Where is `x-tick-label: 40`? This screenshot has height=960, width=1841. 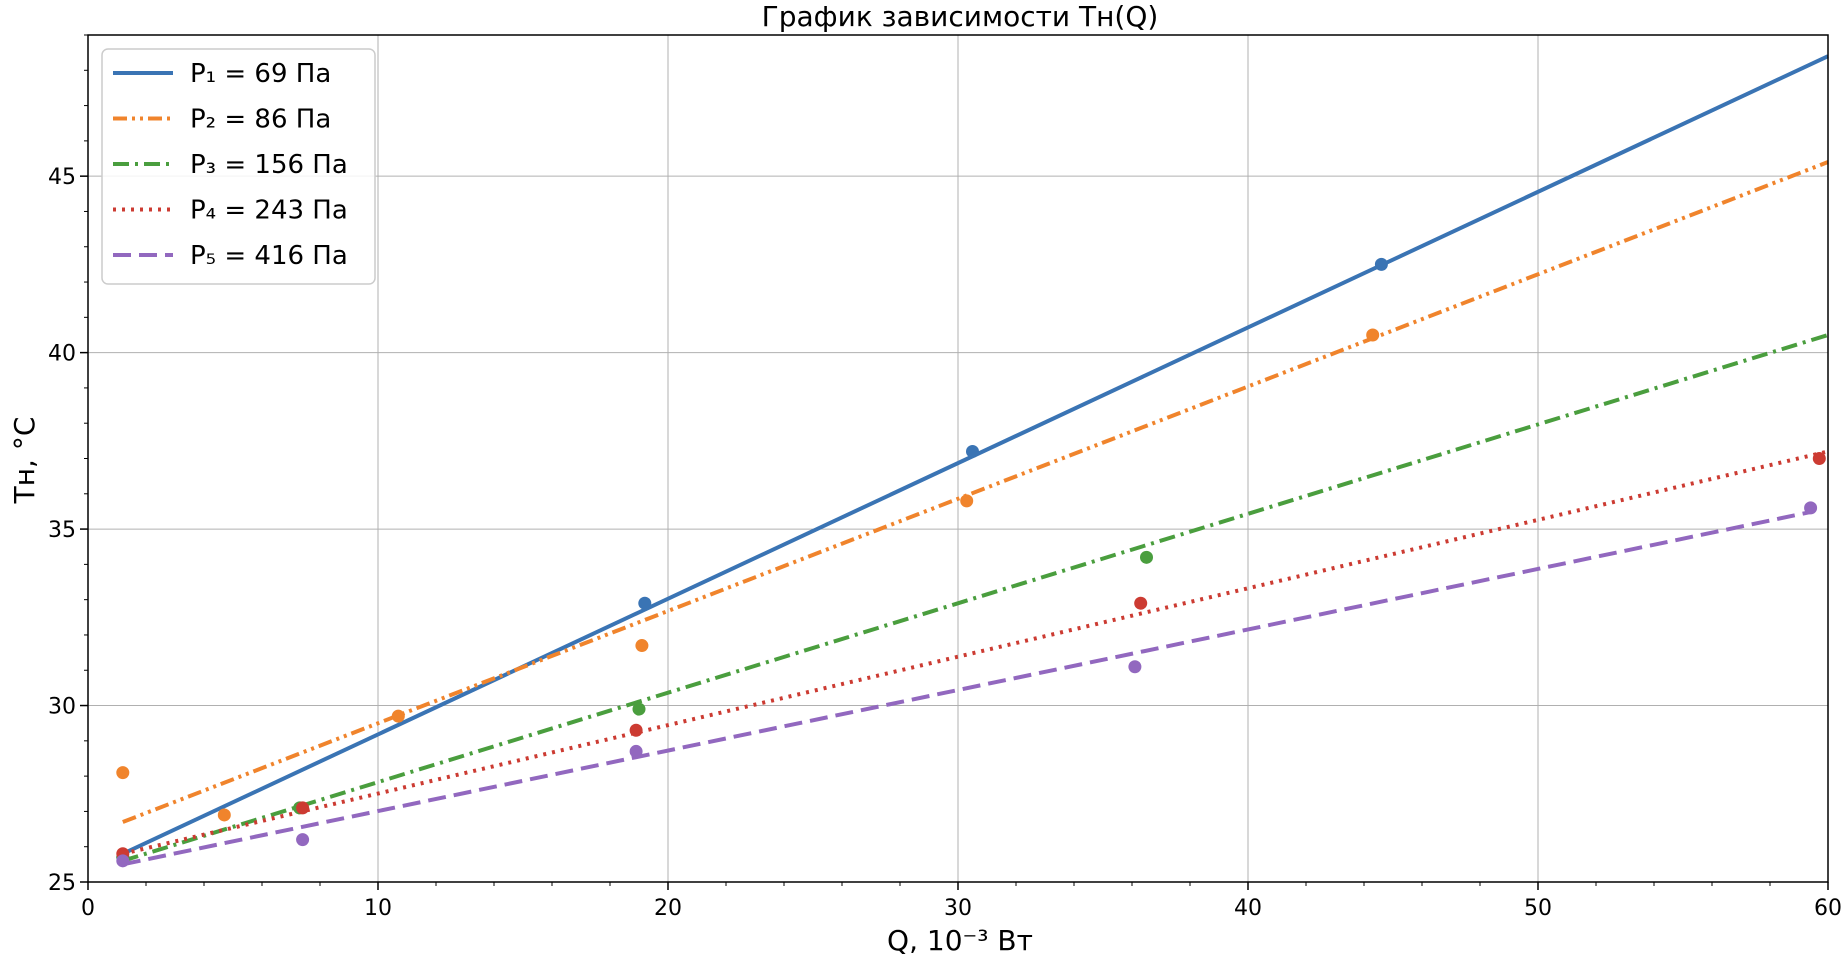 x-tick-label: 40 is located at coordinates (1248, 908).